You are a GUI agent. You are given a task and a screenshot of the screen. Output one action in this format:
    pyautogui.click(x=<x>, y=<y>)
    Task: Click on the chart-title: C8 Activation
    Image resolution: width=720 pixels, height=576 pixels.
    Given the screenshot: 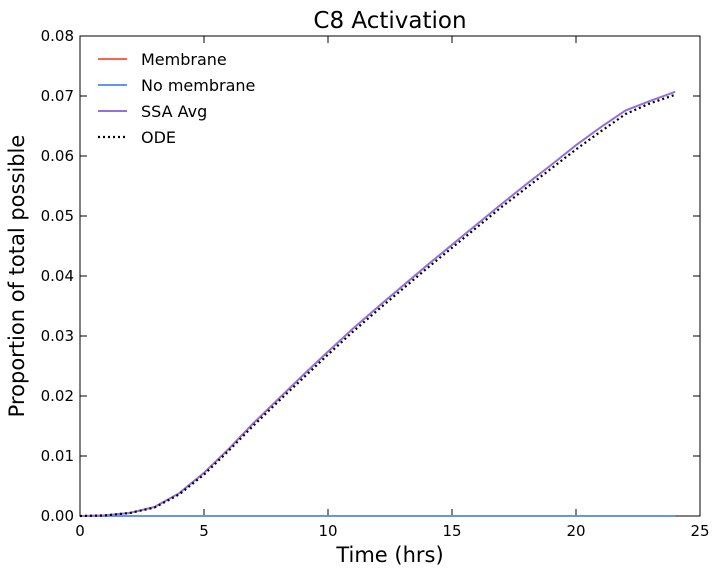 What is the action you would take?
    pyautogui.click(x=389, y=21)
    